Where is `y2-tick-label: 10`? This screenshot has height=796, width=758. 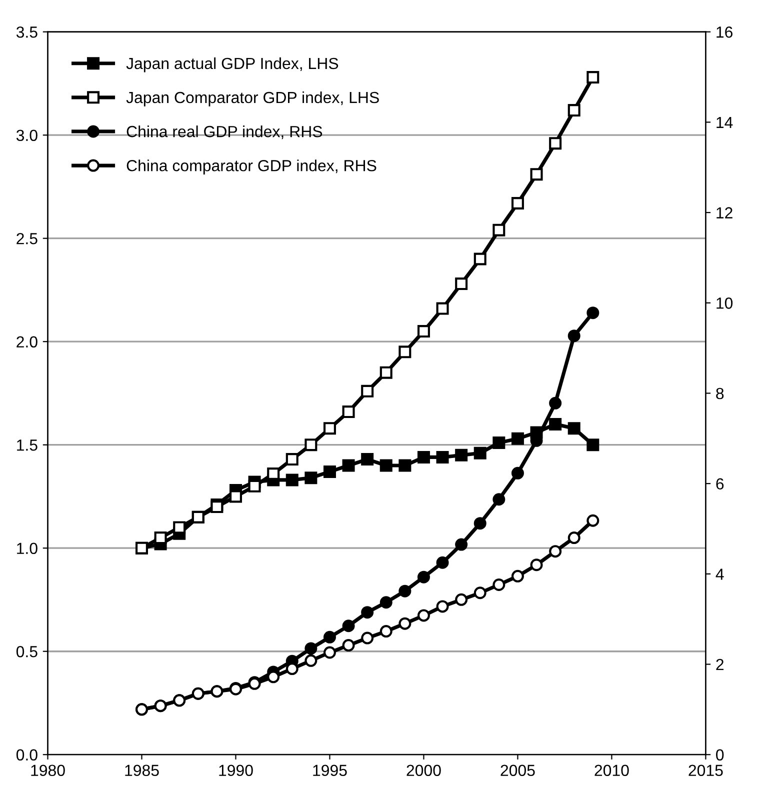
y2-tick-label: 10 is located at coordinates (724, 303).